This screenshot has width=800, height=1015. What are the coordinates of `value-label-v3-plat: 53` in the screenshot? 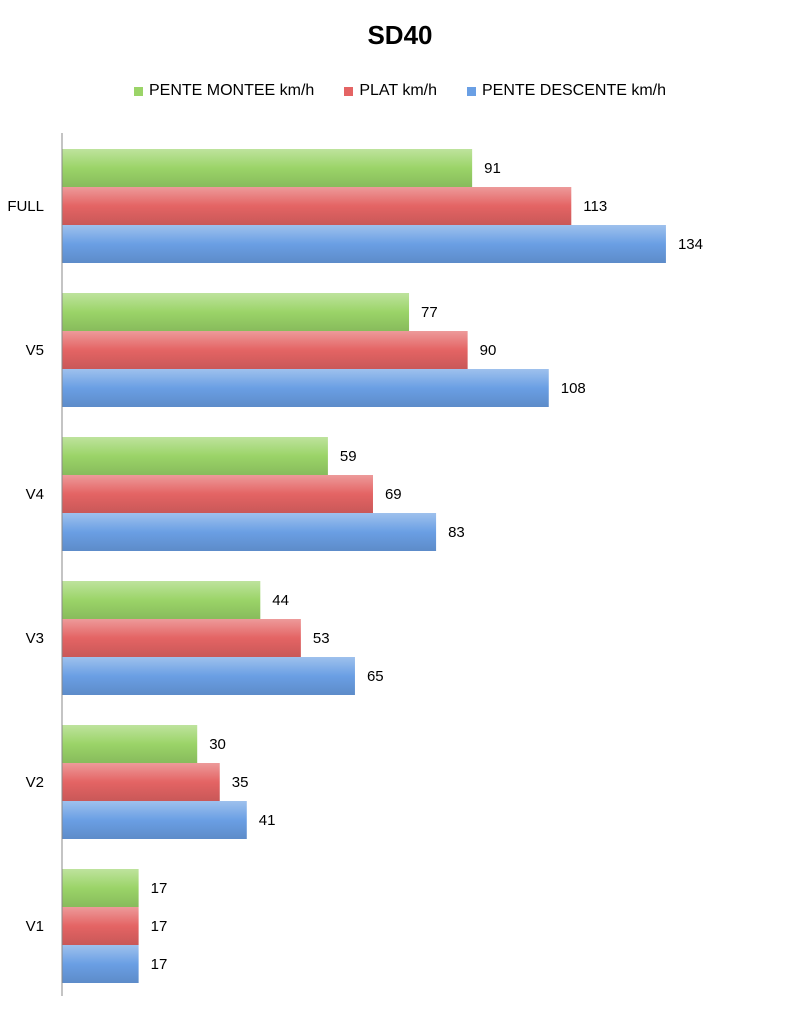 It's located at (321, 638).